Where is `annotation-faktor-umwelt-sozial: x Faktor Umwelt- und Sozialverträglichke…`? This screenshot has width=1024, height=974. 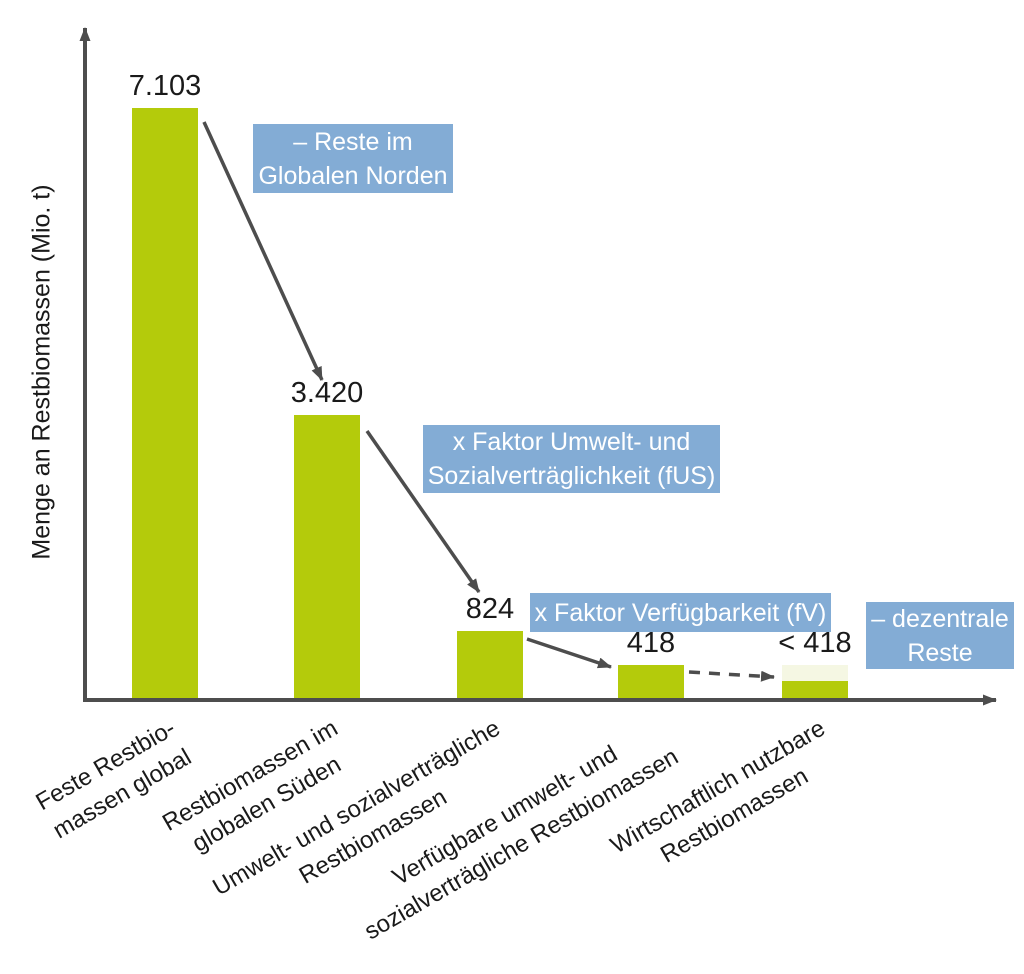 annotation-faktor-umwelt-sozial: x Faktor Umwelt- und Sozialverträglichke… is located at coordinates (571, 459).